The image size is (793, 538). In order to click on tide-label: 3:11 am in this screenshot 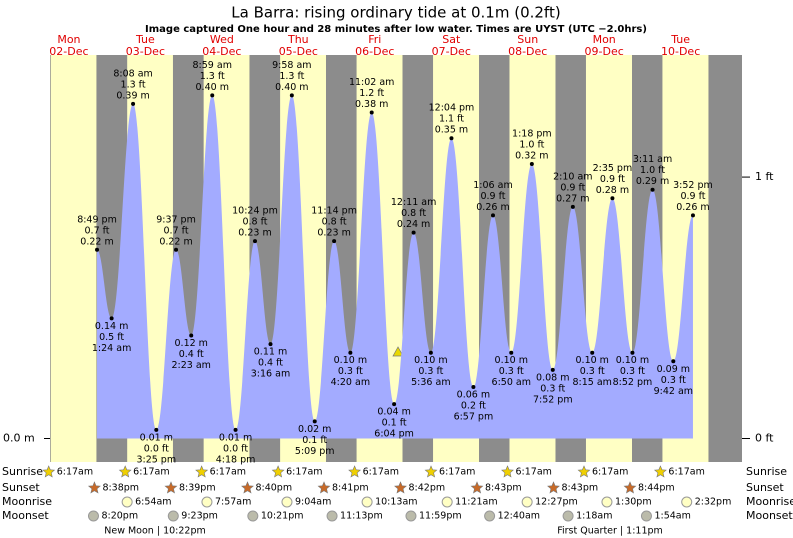, I will do `click(652, 159)`.